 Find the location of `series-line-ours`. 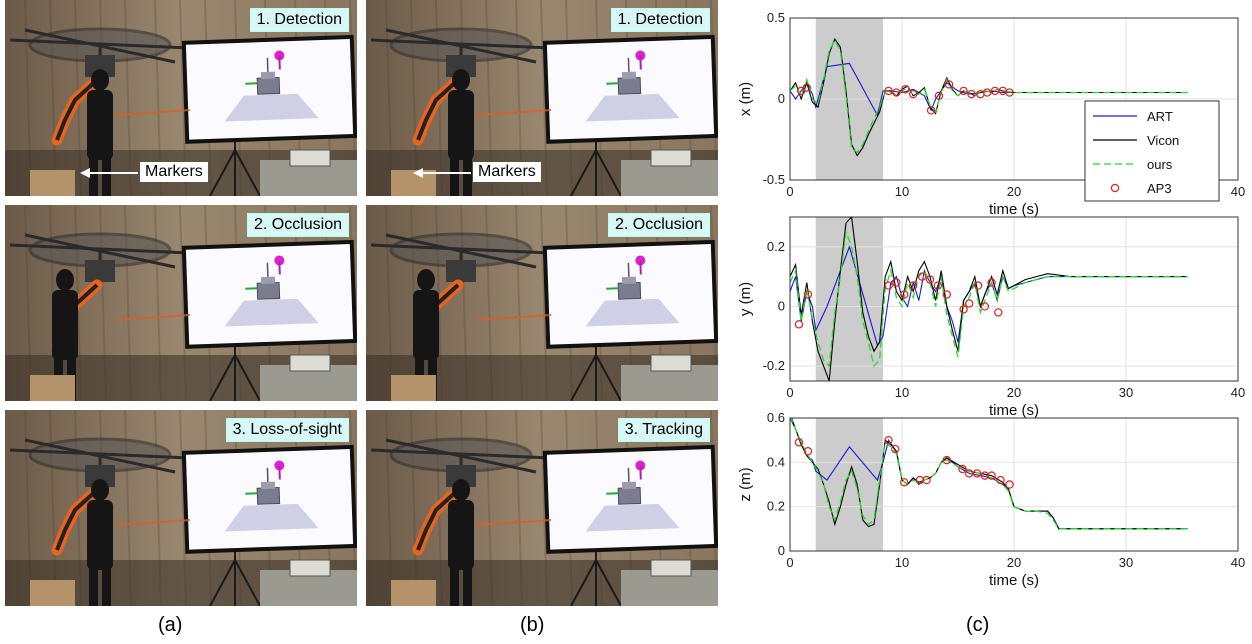

series-line-ours is located at coordinates (989, 474).